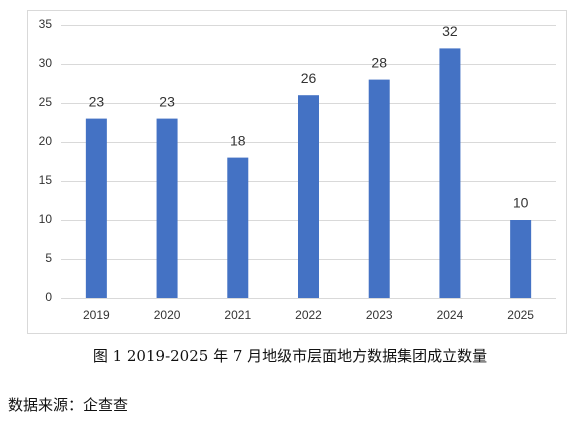  Describe the element at coordinates (238, 140) in the screenshot. I see `data-label: 18` at that location.